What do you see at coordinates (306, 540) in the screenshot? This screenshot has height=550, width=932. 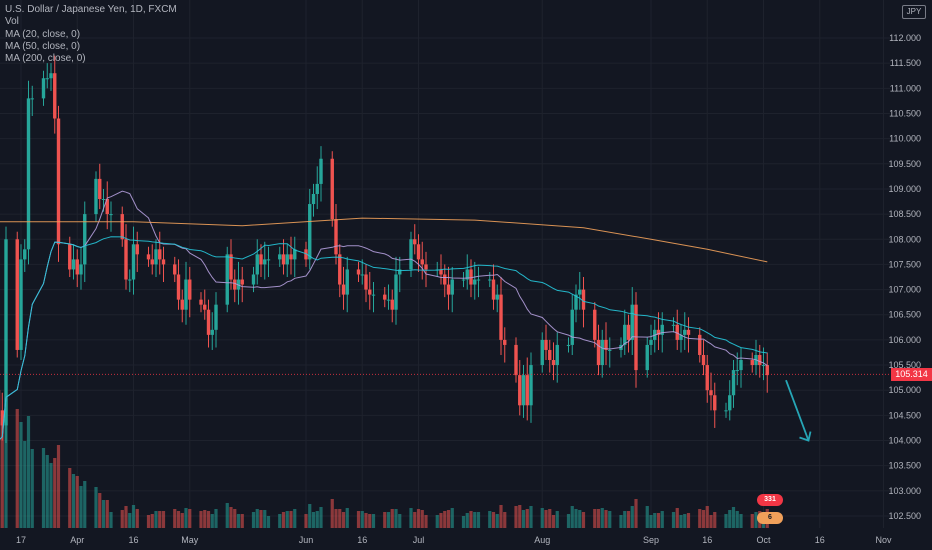 I see `x-tick-label: Jun` at bounding box center [306, 540].